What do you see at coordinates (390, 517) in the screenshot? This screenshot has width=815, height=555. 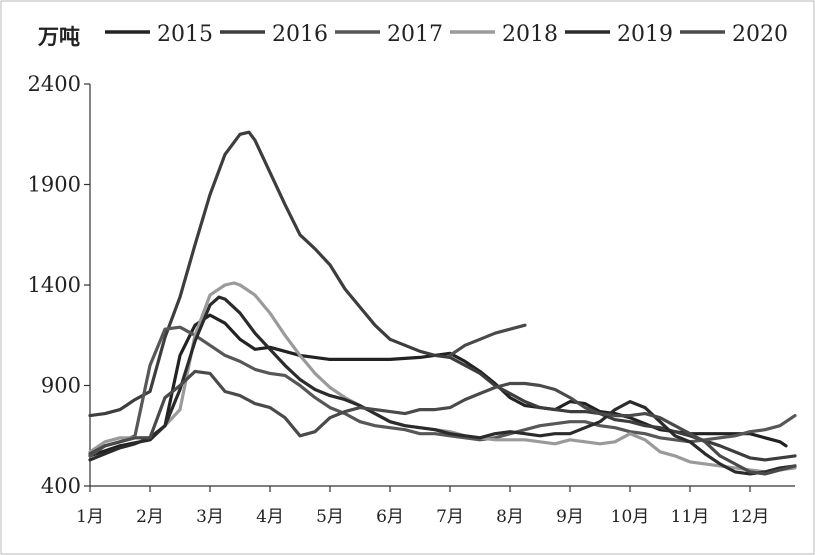 I see `x-tick-label: 6月` at bounding box center [390, 517].